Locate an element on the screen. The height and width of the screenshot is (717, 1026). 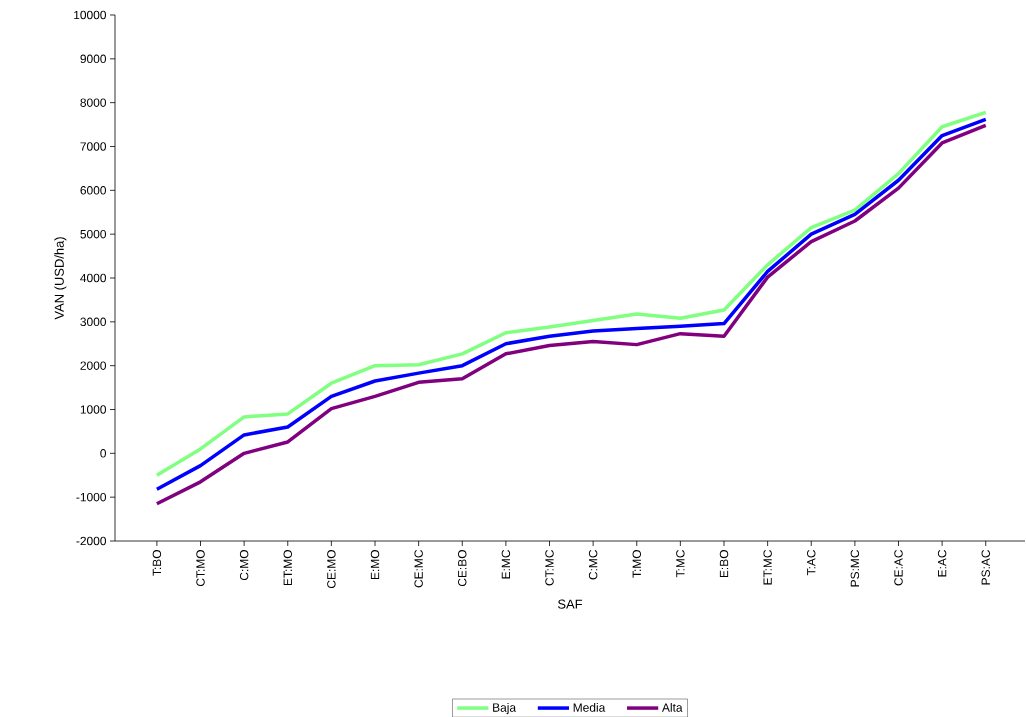
y-tick-label: 6000 is located at coordinates (93, 190).